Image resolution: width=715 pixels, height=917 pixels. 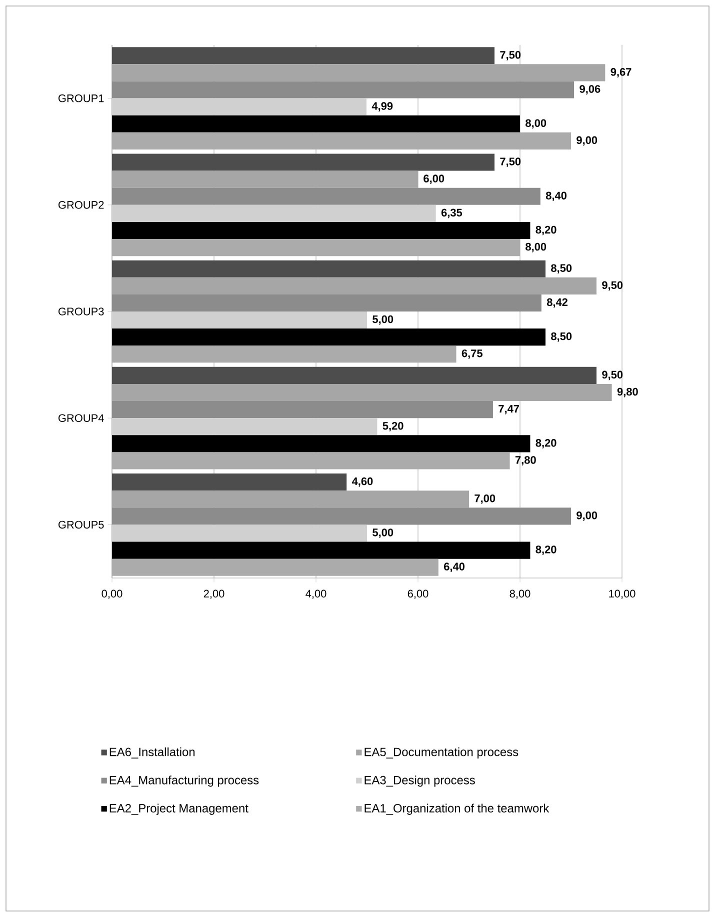 I want to click on data-label: 4,99, so click(x=382, y=107).